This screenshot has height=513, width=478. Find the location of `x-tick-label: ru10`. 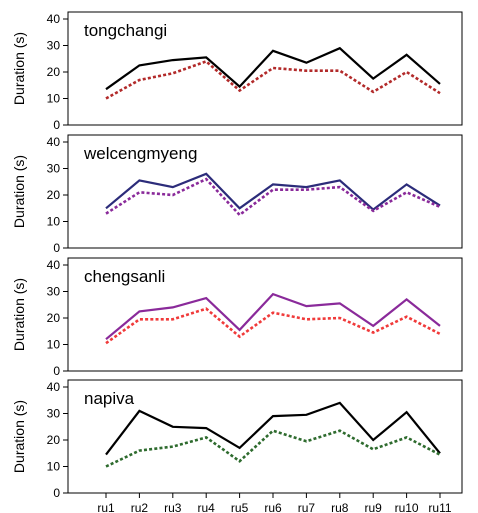

x-tick-label: ru10 is located at coordinates (407, 507).